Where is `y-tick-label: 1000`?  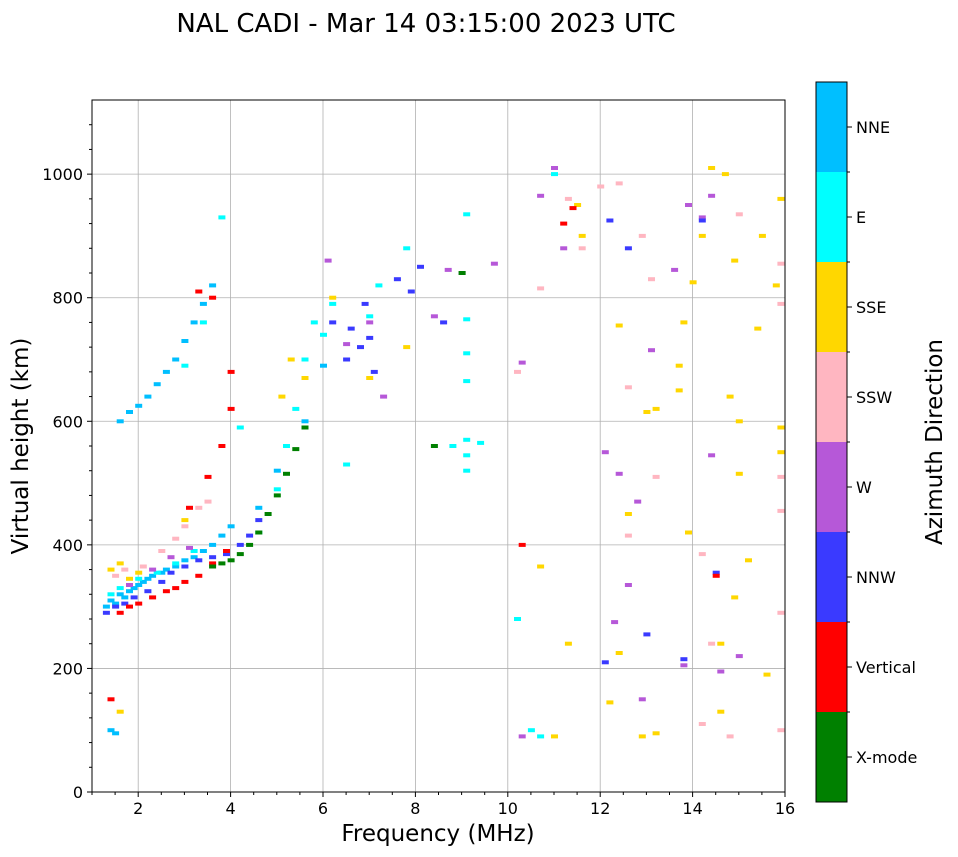
y-tick-label: 1000 is located at coordinates (62, 174).